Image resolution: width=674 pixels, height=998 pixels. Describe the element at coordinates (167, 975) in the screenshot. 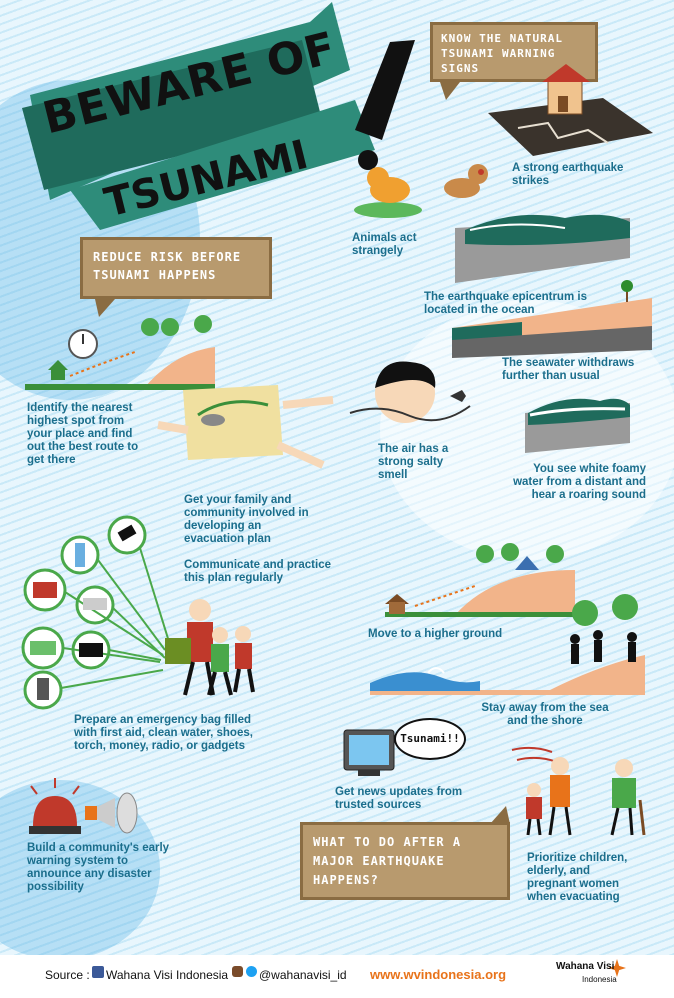

I see `footer-org: Wahana Visi Indonesia` at that location.